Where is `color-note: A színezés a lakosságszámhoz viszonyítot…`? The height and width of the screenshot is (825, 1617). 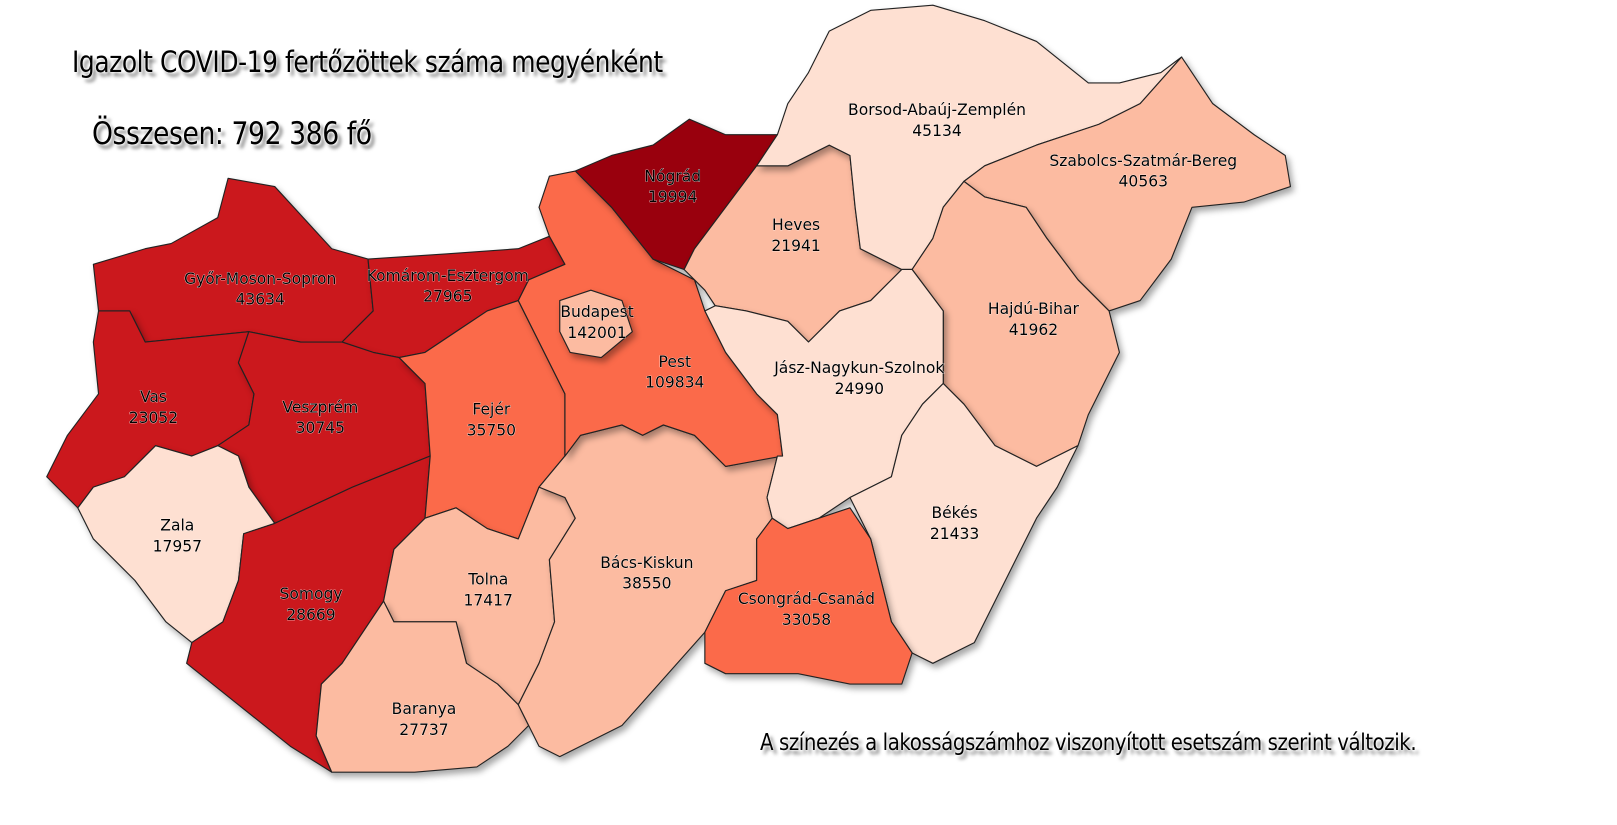
color-note: A színezés a lakosságszámhoz viszonyítot… is located at coordinates (1088, 743).